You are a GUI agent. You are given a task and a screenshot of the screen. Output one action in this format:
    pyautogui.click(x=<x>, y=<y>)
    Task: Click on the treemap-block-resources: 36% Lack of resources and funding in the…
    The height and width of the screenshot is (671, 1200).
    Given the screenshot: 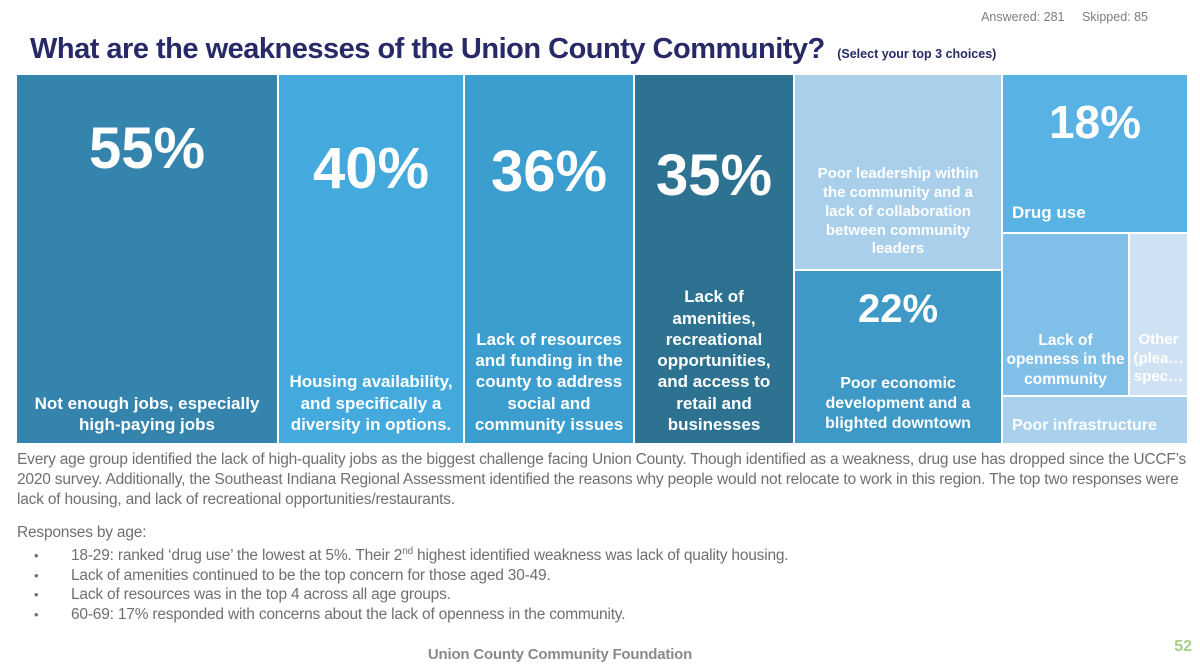 What is the action you would take?
    pyautogui.click(x=549, y=259)
    